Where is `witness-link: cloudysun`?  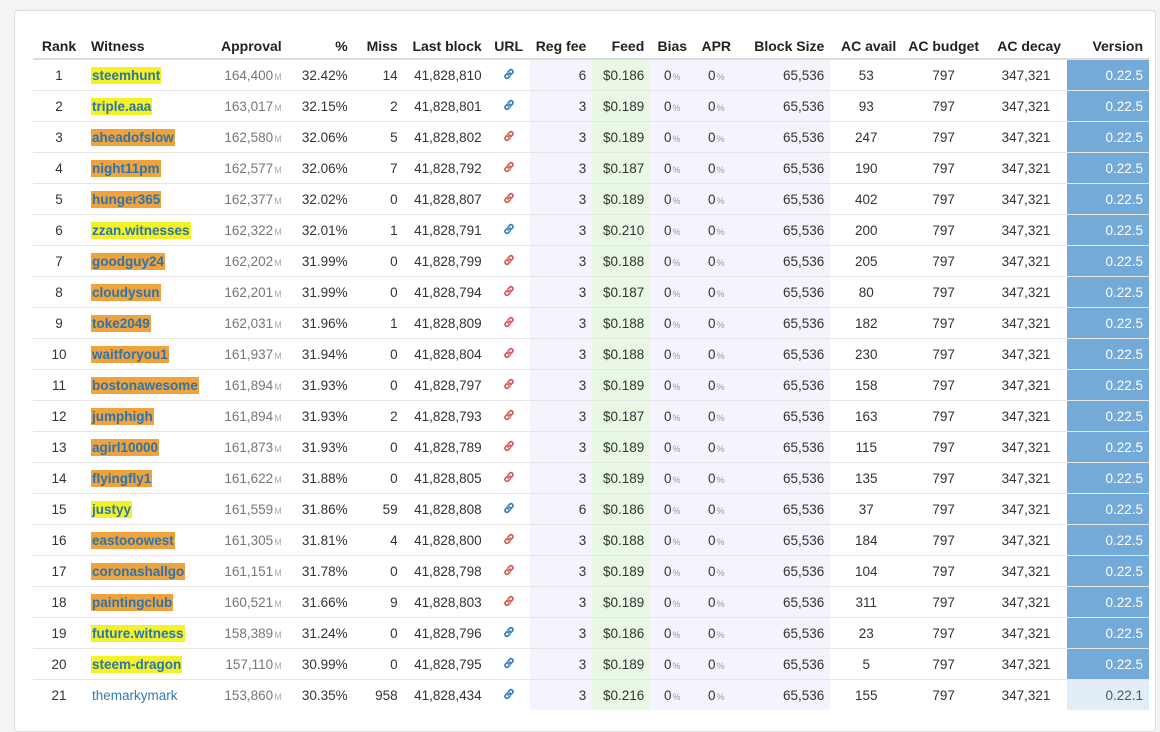
witness-link: cloudysun is located at coordinates (126, 292).